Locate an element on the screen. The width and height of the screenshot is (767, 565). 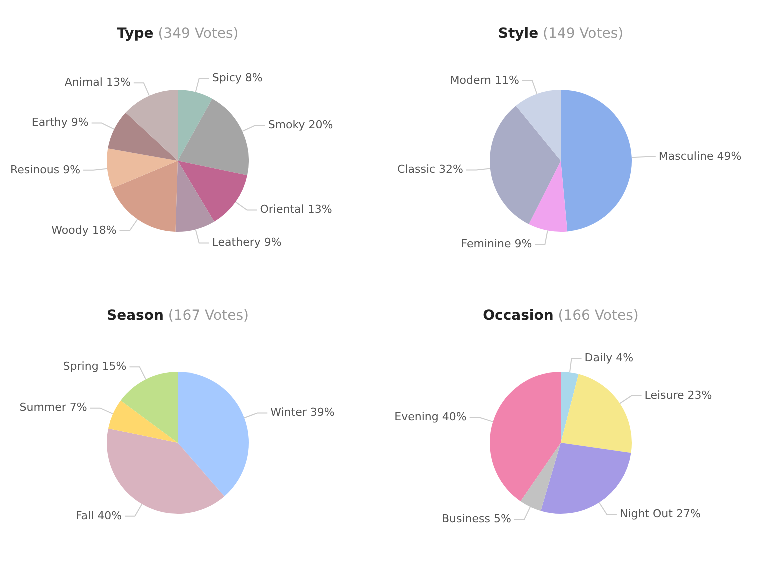
chart-subtitle: (349 Votes) is located at coordinates (198, 34).